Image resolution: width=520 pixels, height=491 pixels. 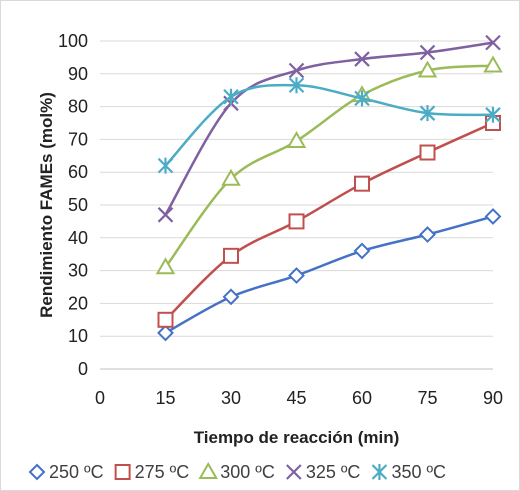 I want to click on legend: 250 ºC 275 ºC 300 ºC 325 ºC 350 ºC, so click(x=237, y=471).